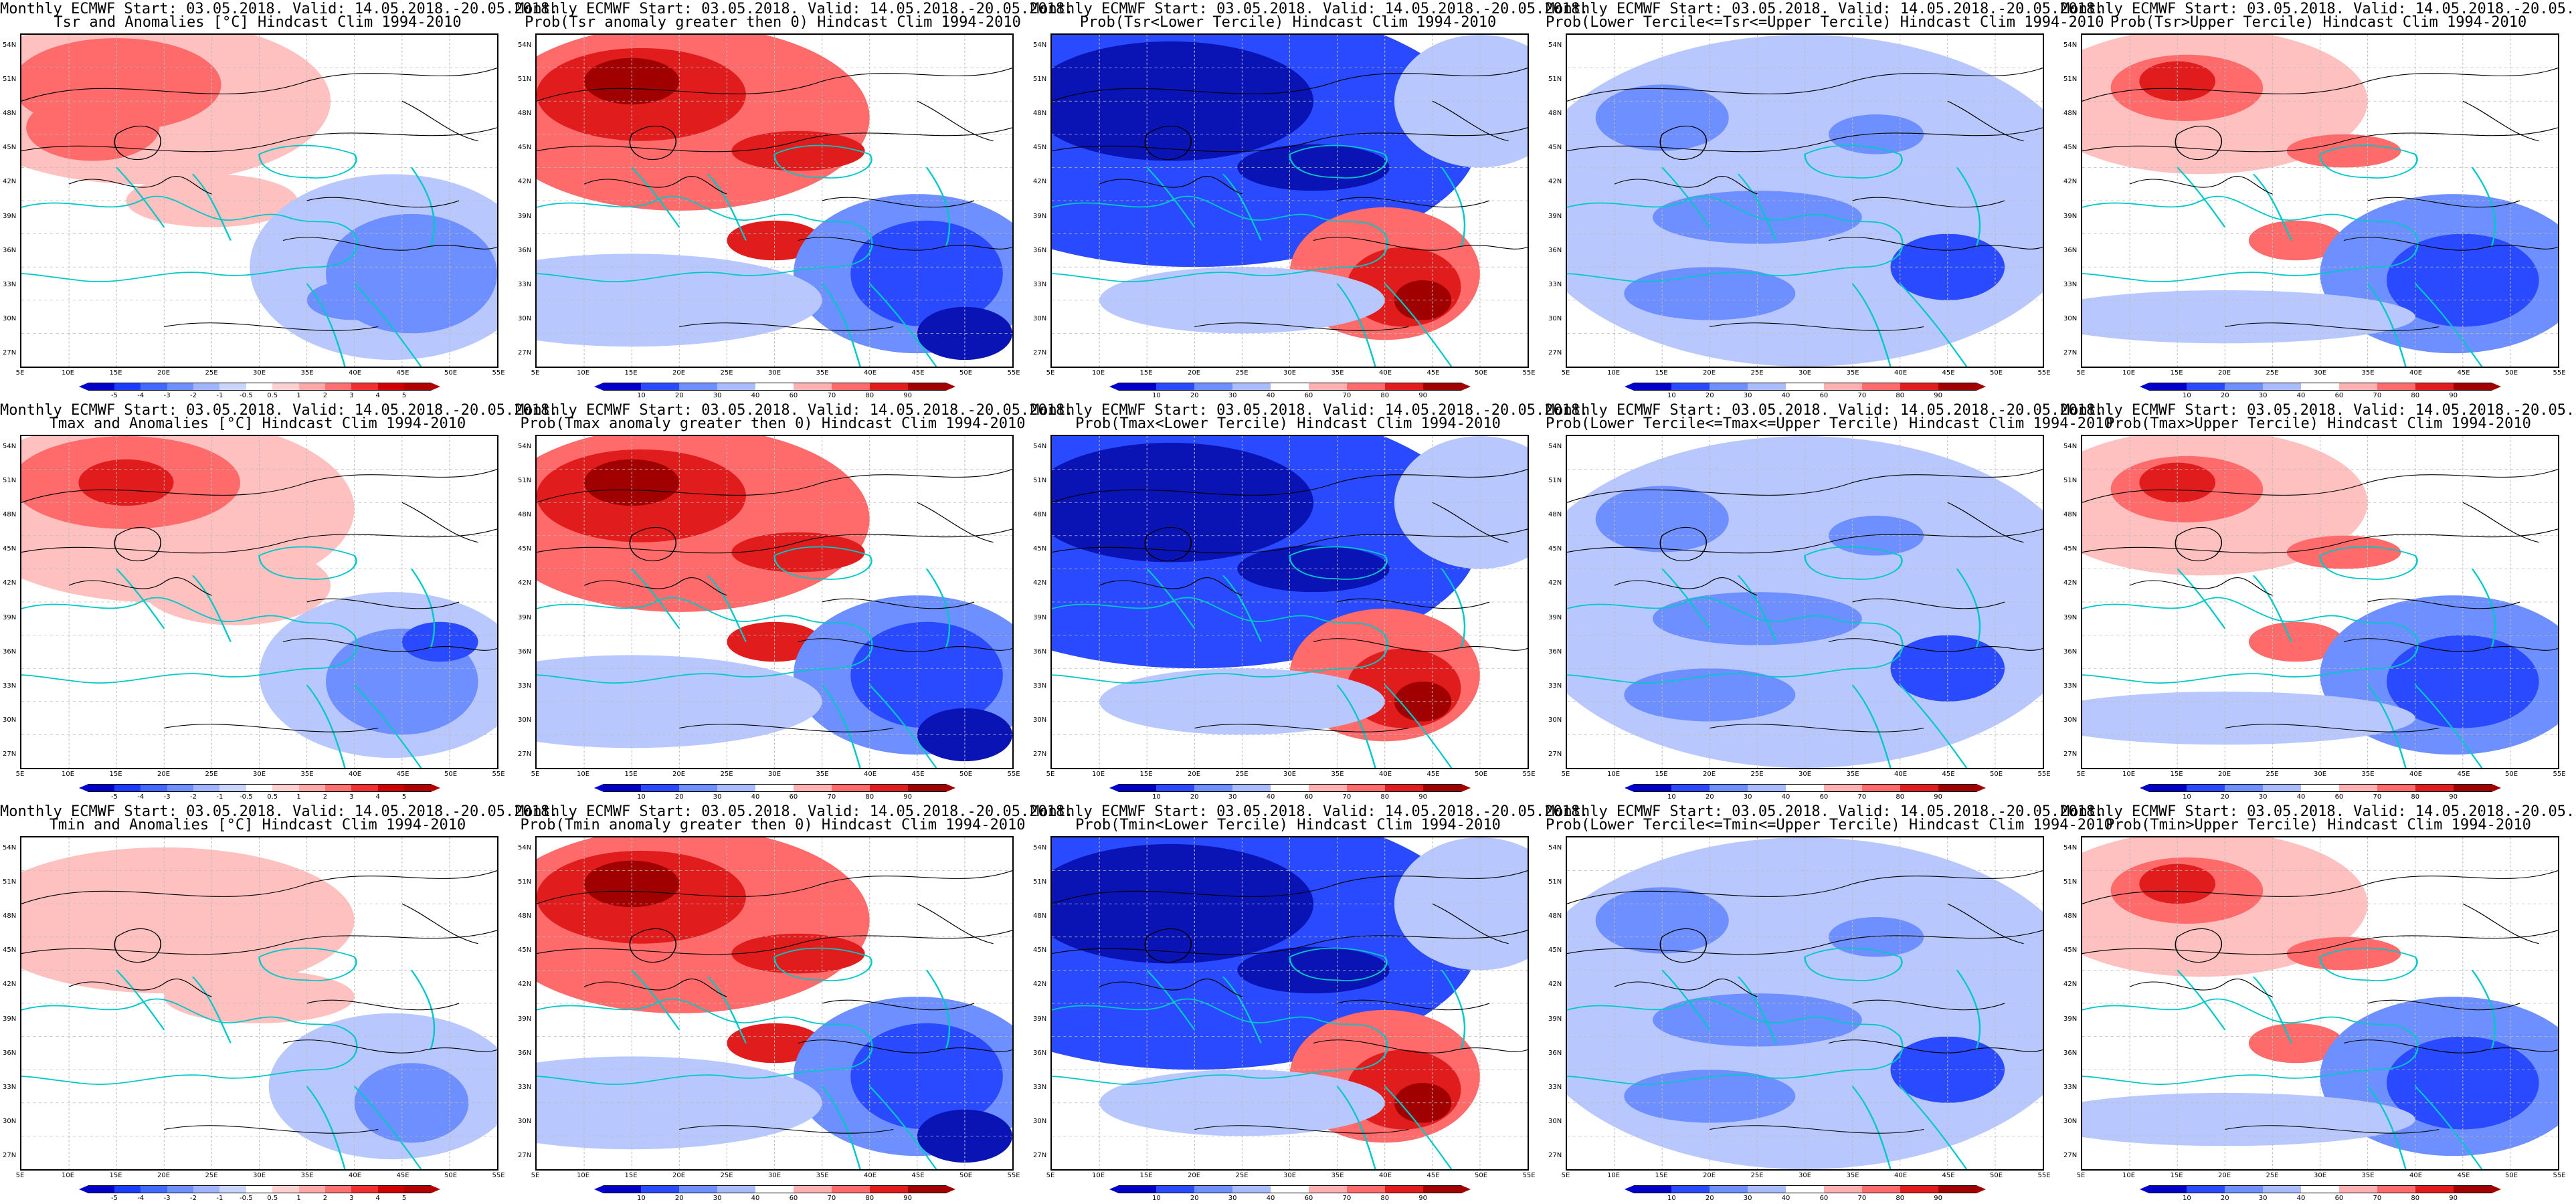 The image size is (2576, 1204). I want to click on colorbar, so click(2320, 387).